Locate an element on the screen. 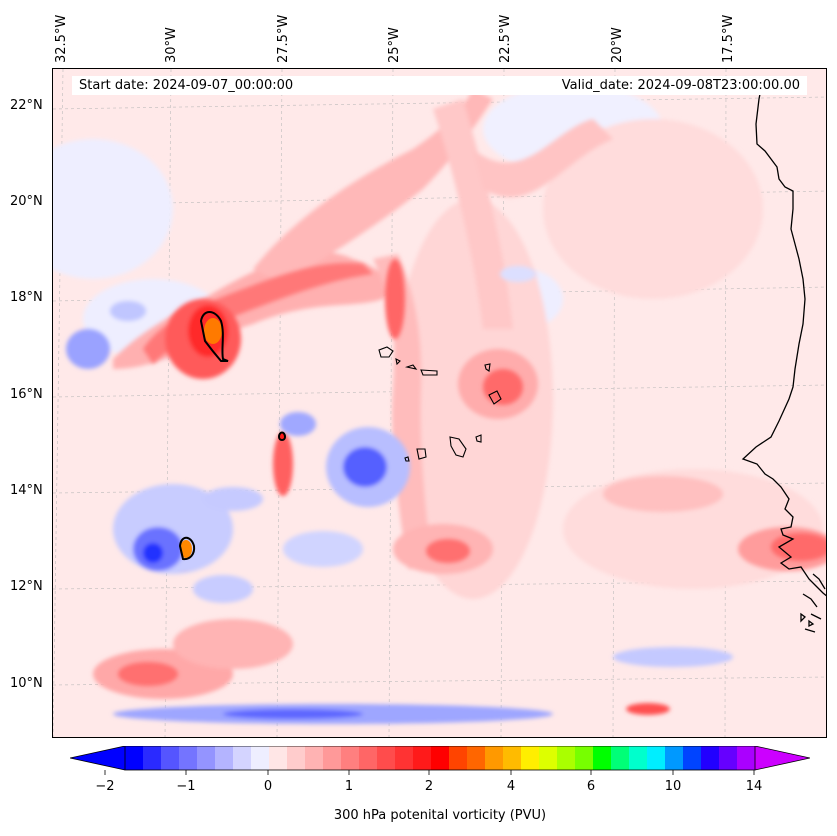 The height and width of the screenshot is (836, 837). colorbar-tick-label: 0 is located at coordinates (268, 786).